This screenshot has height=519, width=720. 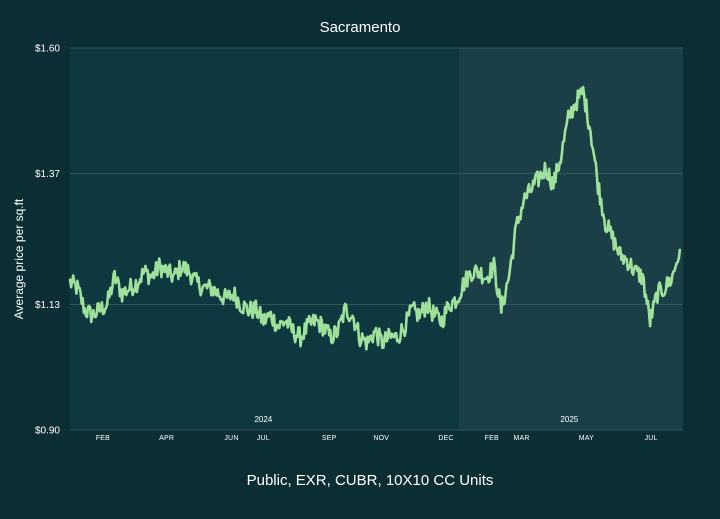 I want to click on y-tick-label: $1.37, so click(x=47, y=174).